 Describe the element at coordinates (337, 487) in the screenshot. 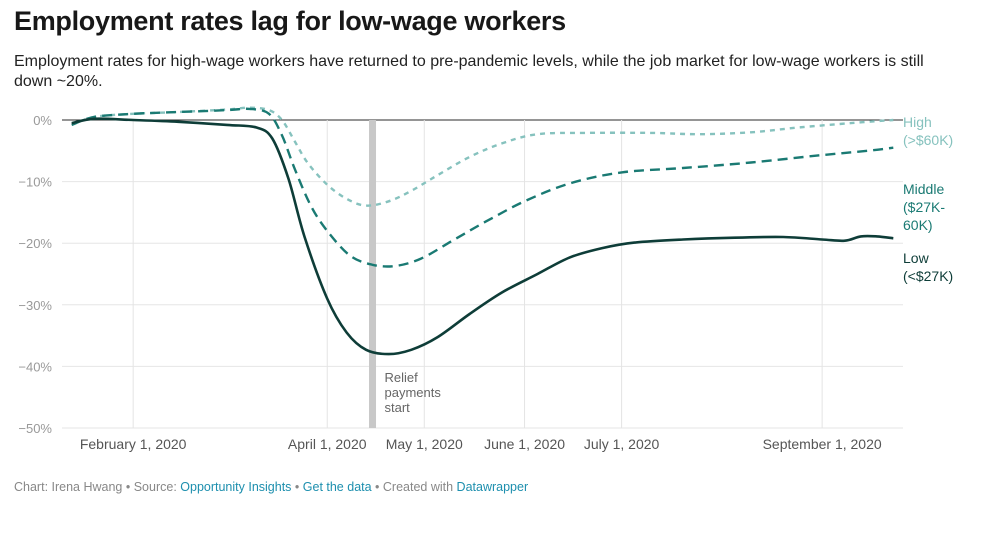

I see `get-data-link: Get the data` at that location.